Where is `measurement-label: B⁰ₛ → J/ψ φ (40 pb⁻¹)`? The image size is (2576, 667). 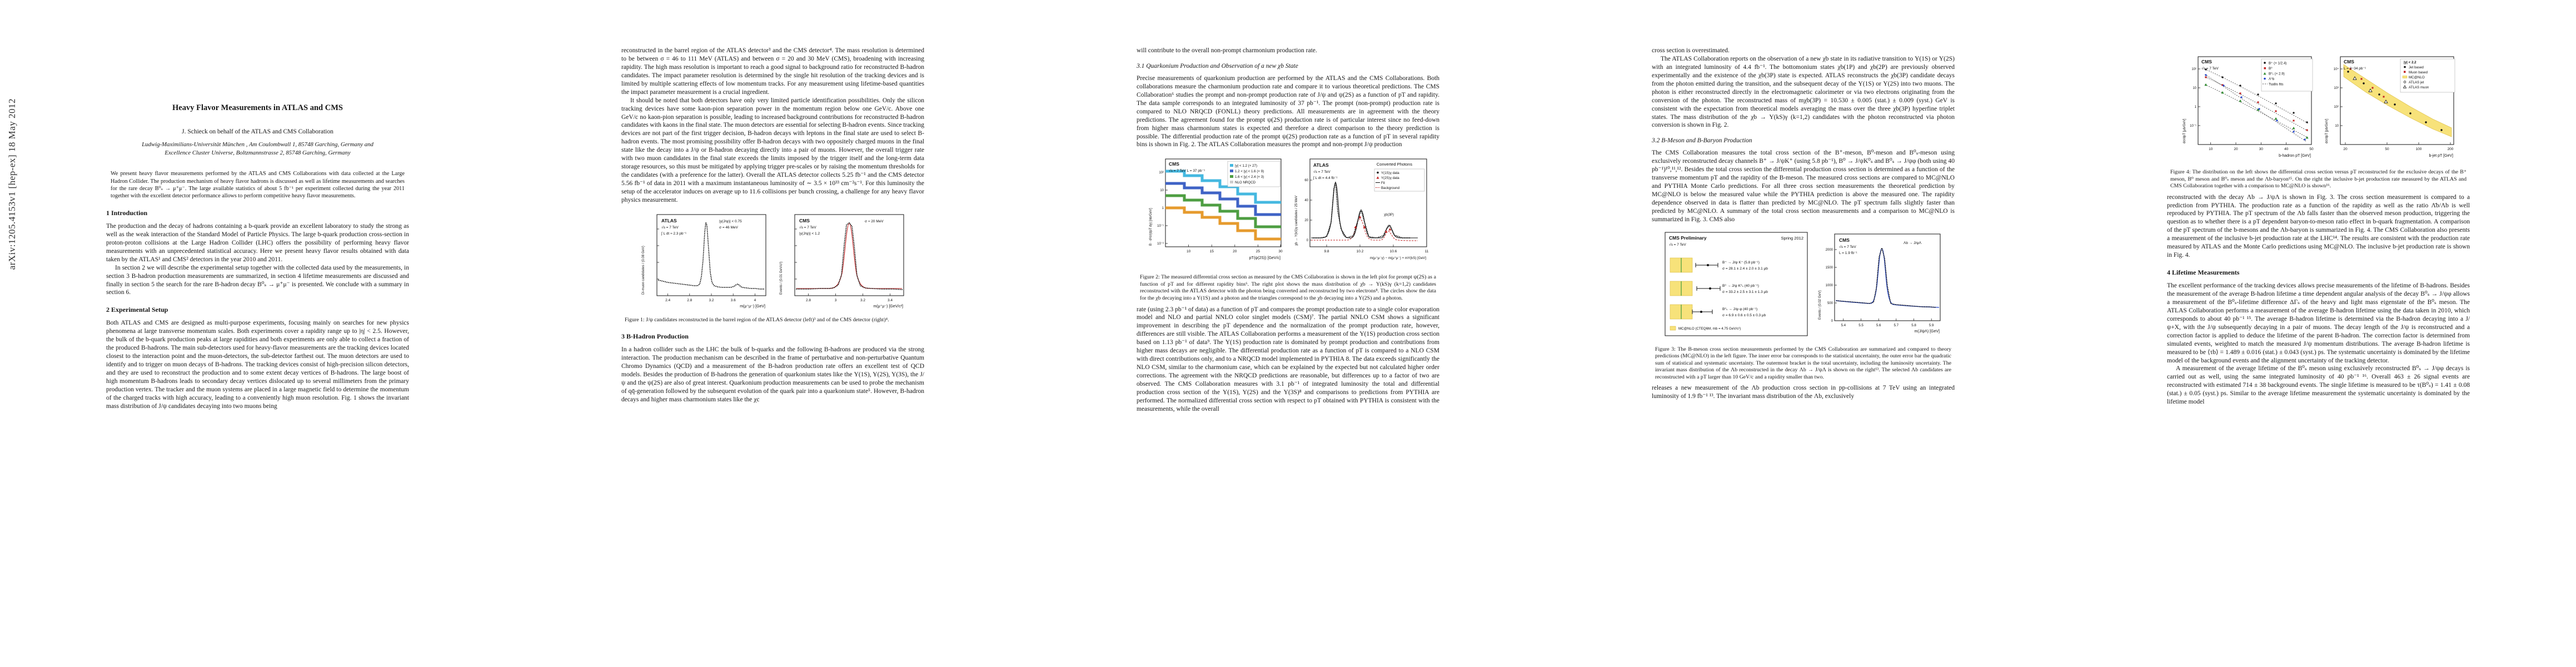 measurement-label: B⁰ₛ → J/ψ φ (40 pb⁻¹) is located at coordinates (1739, 309).